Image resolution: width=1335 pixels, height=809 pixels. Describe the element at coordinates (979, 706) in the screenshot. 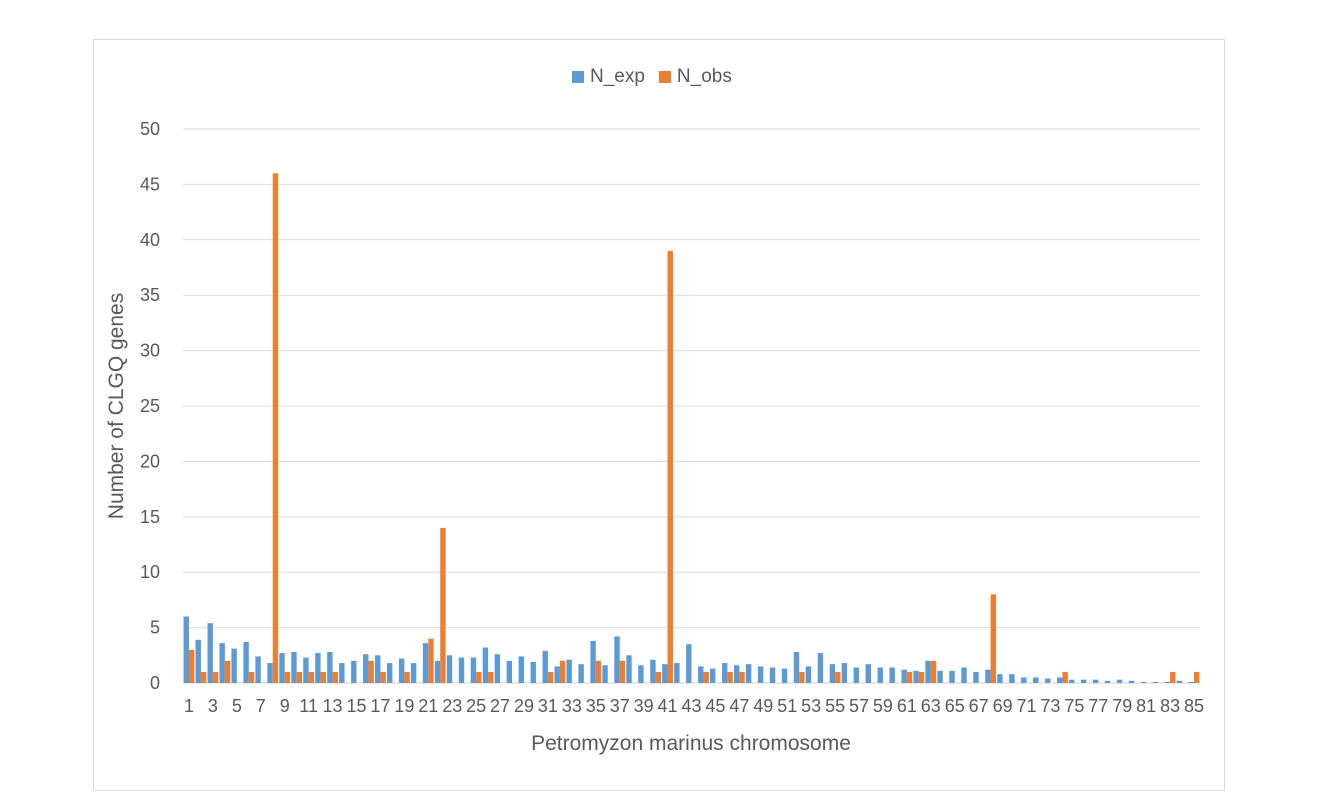

I see `x-tick-label: 67` at that location.